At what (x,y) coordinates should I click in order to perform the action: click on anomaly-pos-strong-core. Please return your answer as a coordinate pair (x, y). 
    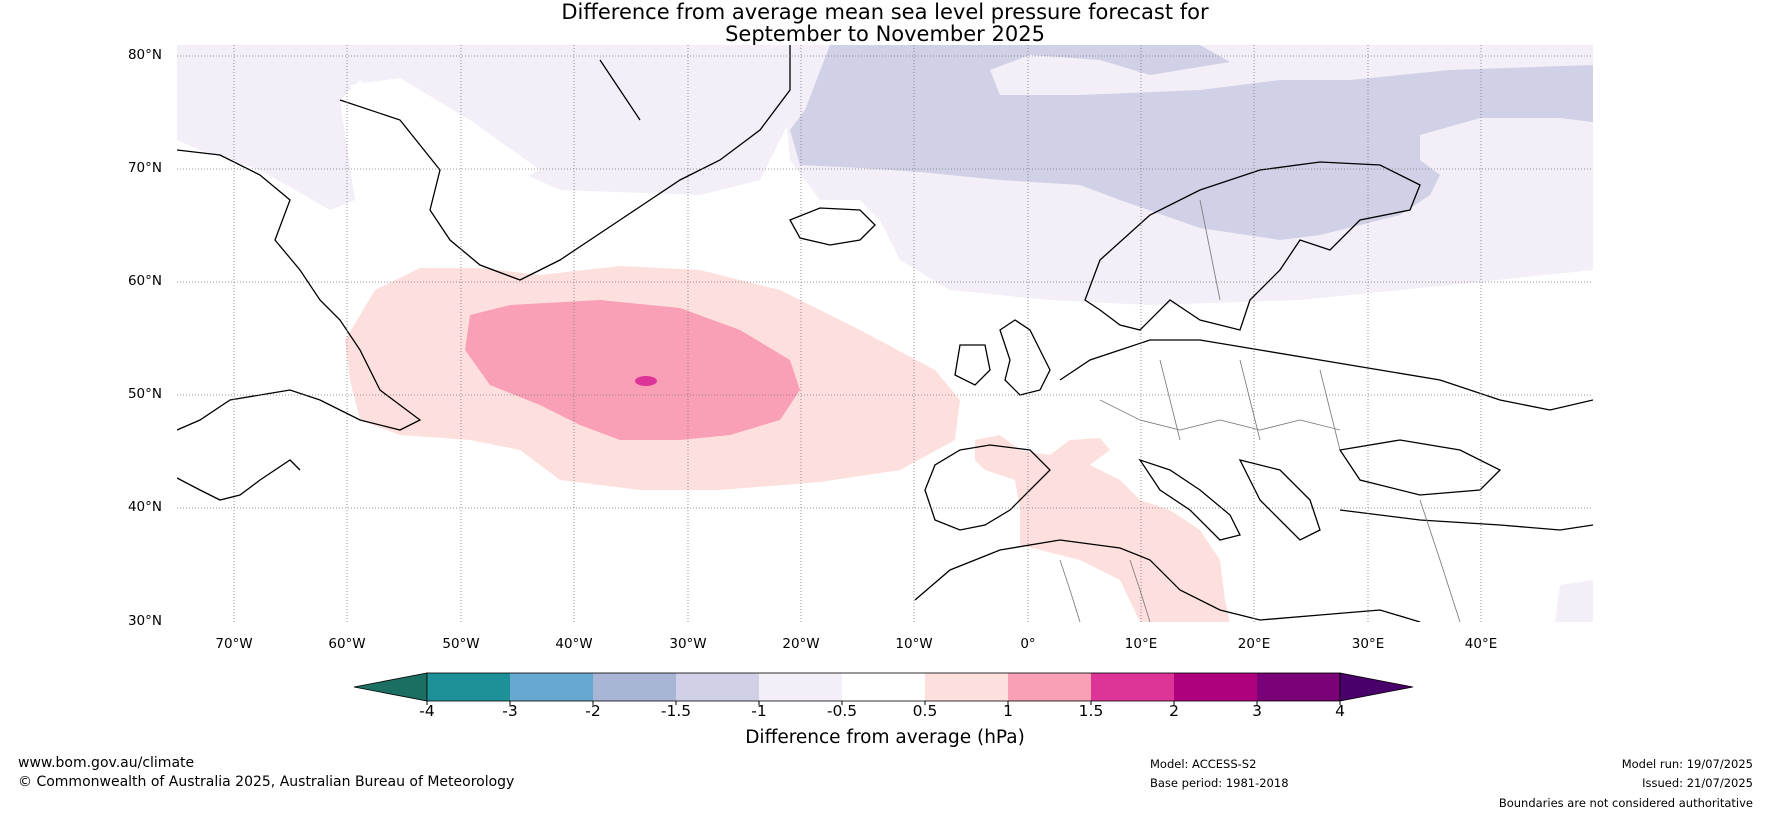
    Looking at the image, I should click on (646, 381).